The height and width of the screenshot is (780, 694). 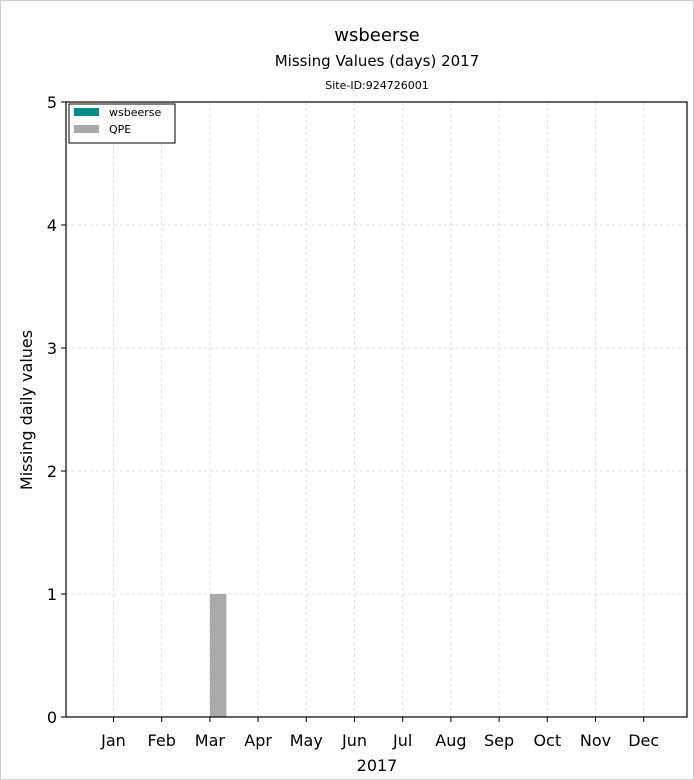 I want to click on y-axis-ticks: 0 1 2 3 4 5, so click(x=56, y=410).